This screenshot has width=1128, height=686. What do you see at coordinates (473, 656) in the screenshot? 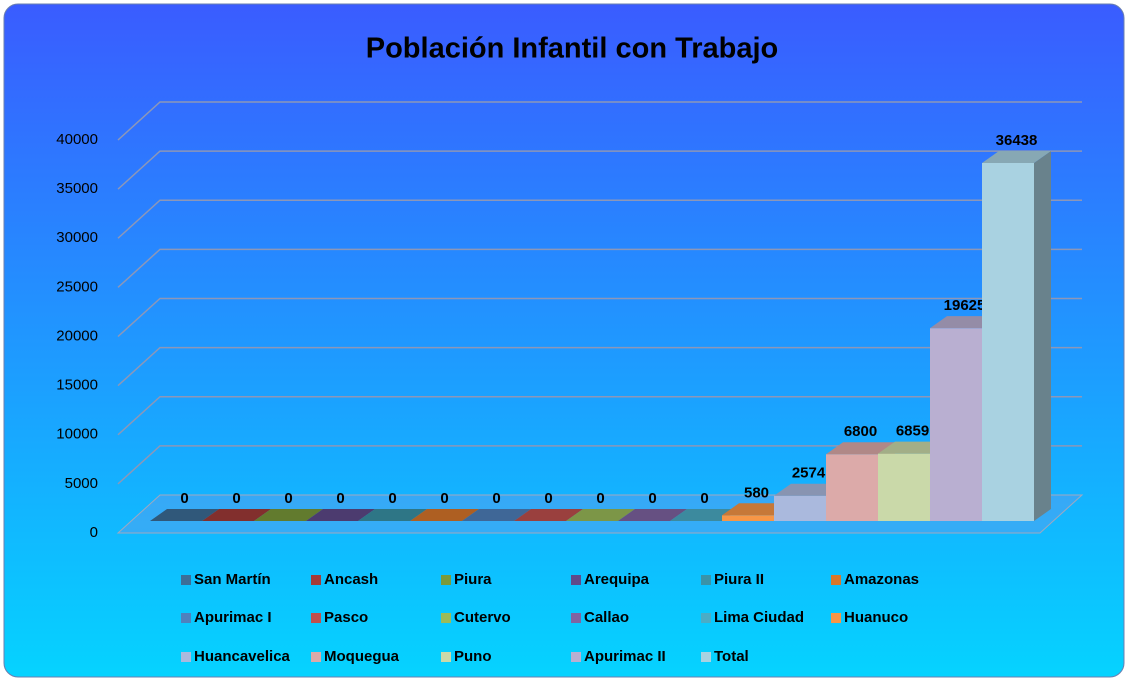
I see `legend-label: Puno` at bounding box center [473, 656].